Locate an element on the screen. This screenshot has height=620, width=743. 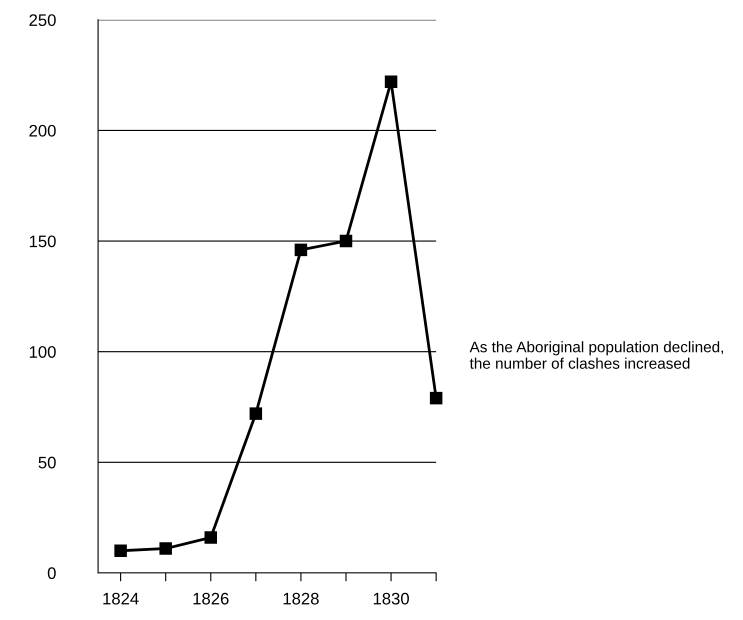
y-tick-label: 50 is located at coordinates (47, 462).